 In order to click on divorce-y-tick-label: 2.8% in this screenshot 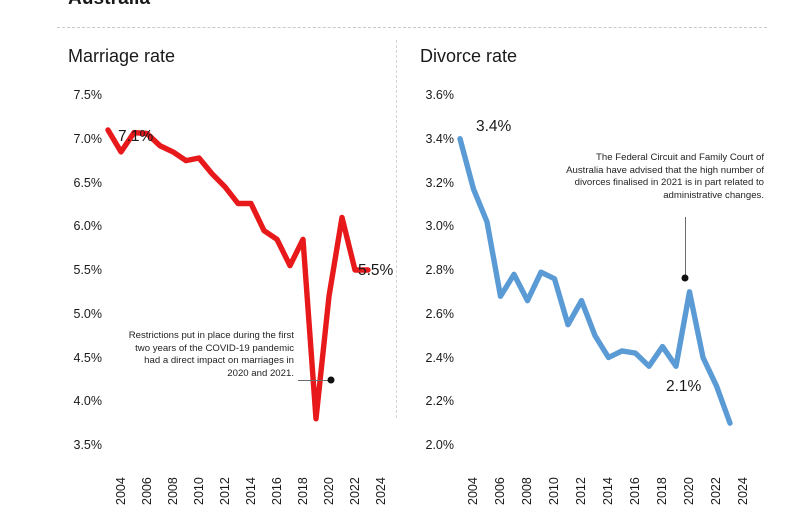, I will do `click(440, 270)`.